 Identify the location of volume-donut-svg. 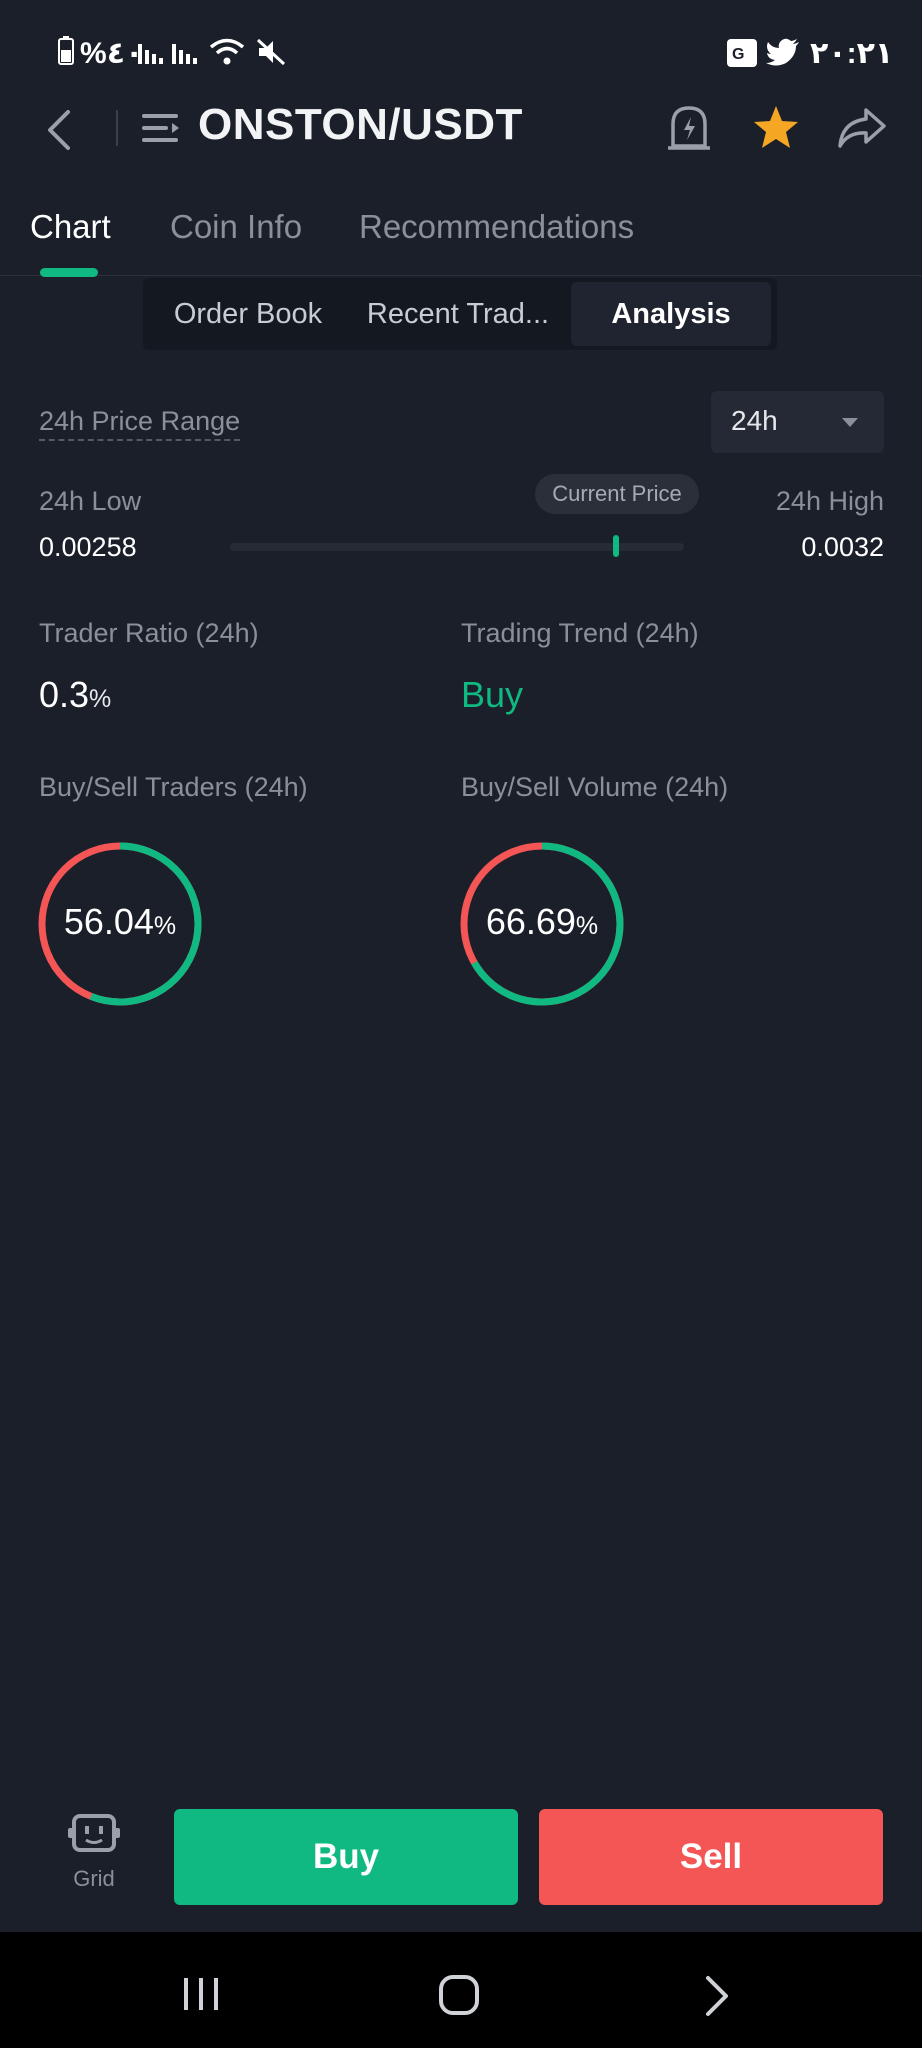
(542, 924).